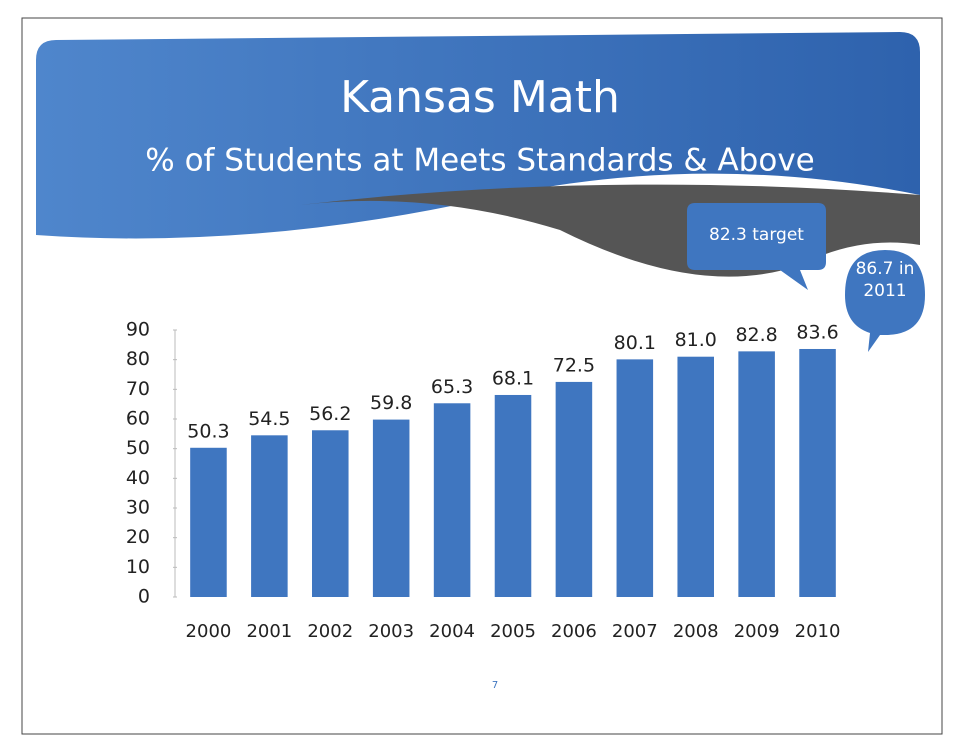 The height and width of the screenshot is (740, 958). I want to click on y-tick-label: 0, so click(144, 597).